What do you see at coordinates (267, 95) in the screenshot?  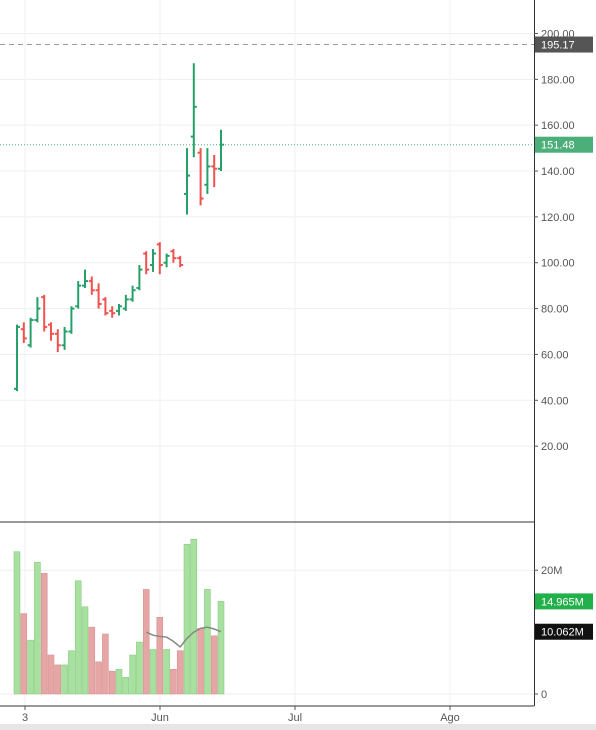 I see `reference-lines` at bounding box center [267, 95].